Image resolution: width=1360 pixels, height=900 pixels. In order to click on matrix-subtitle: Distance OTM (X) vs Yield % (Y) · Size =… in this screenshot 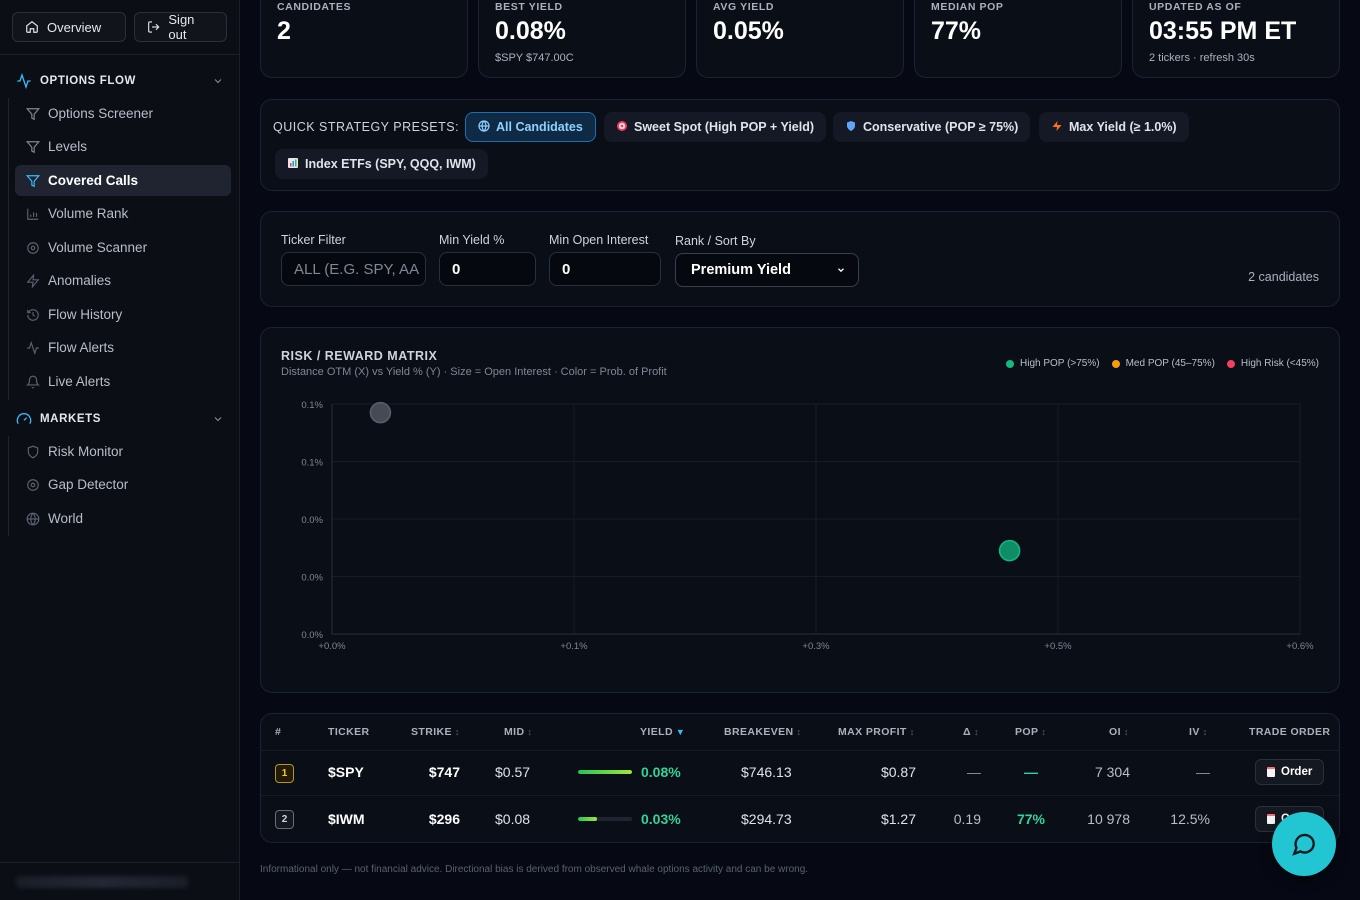, I will do `click(474, 372)`.